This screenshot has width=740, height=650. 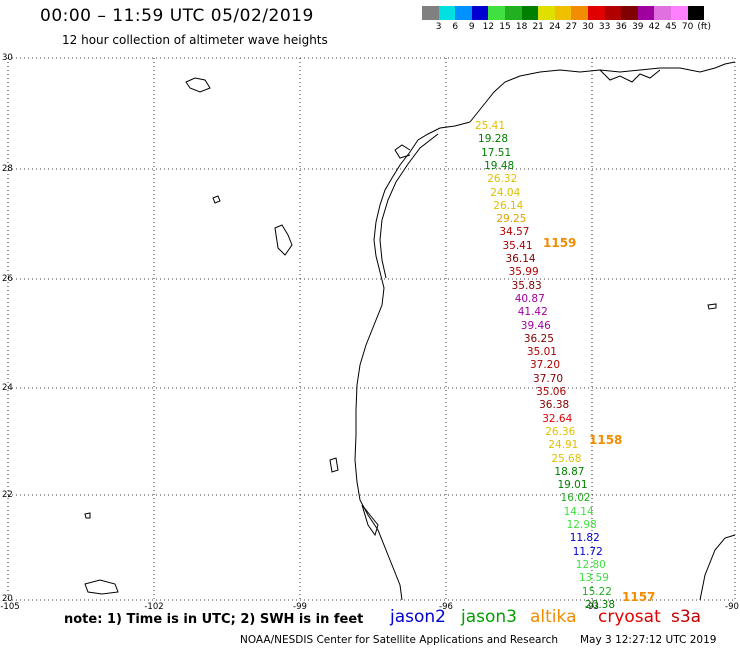 I want to click on lon-label: -102, so click(x=154, y=607).